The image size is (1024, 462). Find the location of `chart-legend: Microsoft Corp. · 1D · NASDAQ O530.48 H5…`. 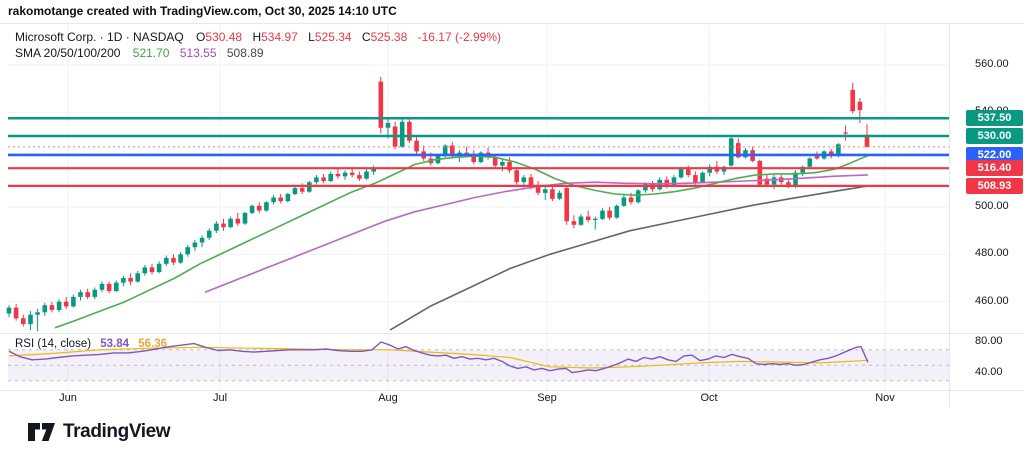

chart-legend: Microsoft Corp. · 1D · NASDAQ O530.48 H5… is located at coordinates (258, 45).